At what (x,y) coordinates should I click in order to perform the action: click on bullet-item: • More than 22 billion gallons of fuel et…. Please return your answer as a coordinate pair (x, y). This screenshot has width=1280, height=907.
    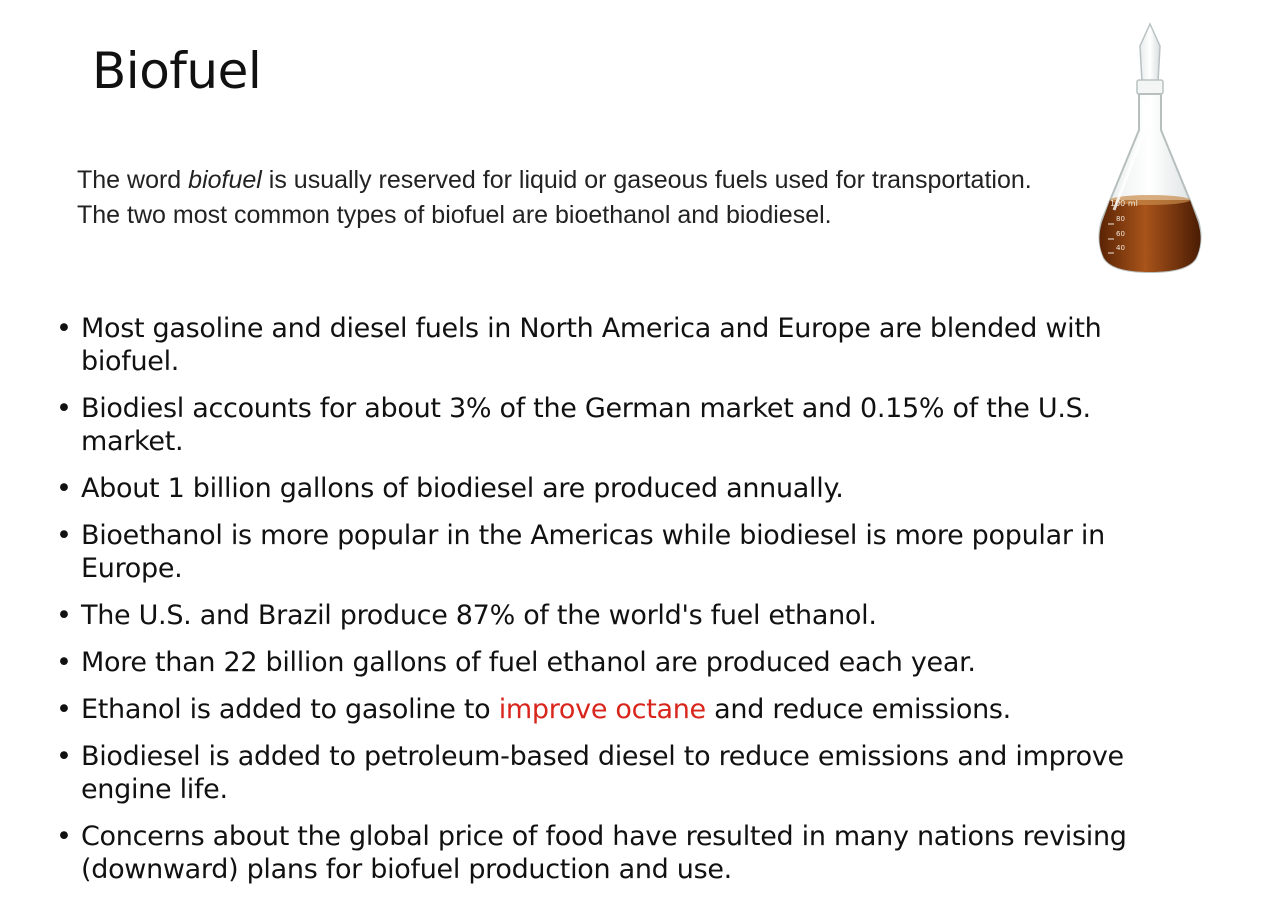
    Looking at the image, I should click on (601, 662).